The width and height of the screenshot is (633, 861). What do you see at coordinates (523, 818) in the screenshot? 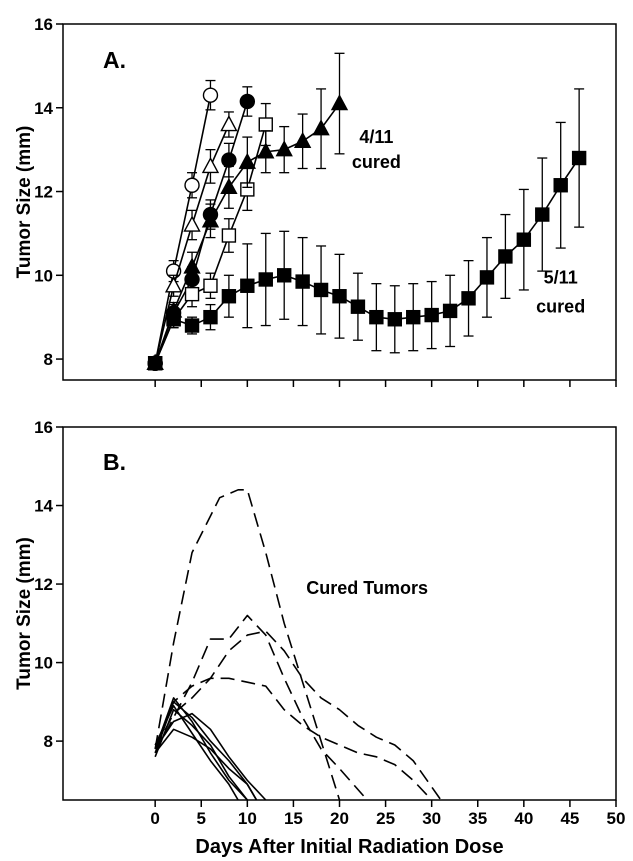
I see `x-tick-label: 40` at bounding box center [523, 818].